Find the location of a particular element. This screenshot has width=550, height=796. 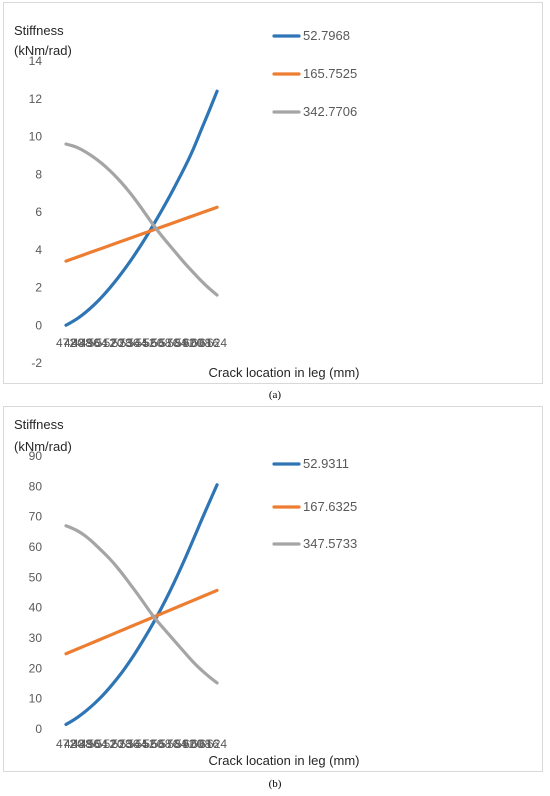

x-tick-label-a: 512 is located at coordinates (106, 343).